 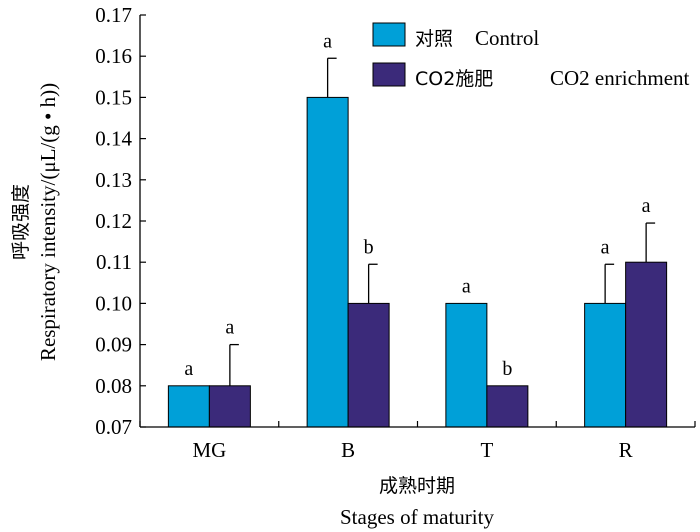 What do you see at coordinates (229, 406) in the screenshot?
I see `bar-co2-mg` at bounding box center [229, 406].